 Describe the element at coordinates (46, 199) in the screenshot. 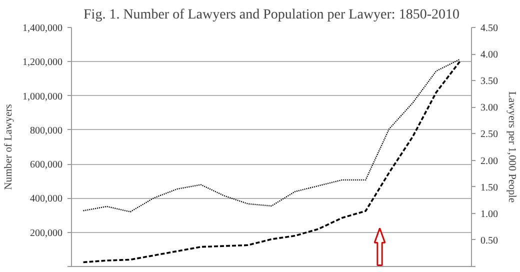

I see `y-tick-label: 400,000` at that location.